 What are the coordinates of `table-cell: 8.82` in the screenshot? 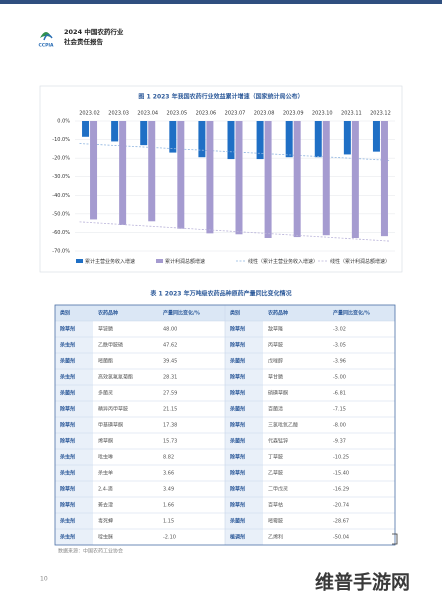 It's located at (168, 458).